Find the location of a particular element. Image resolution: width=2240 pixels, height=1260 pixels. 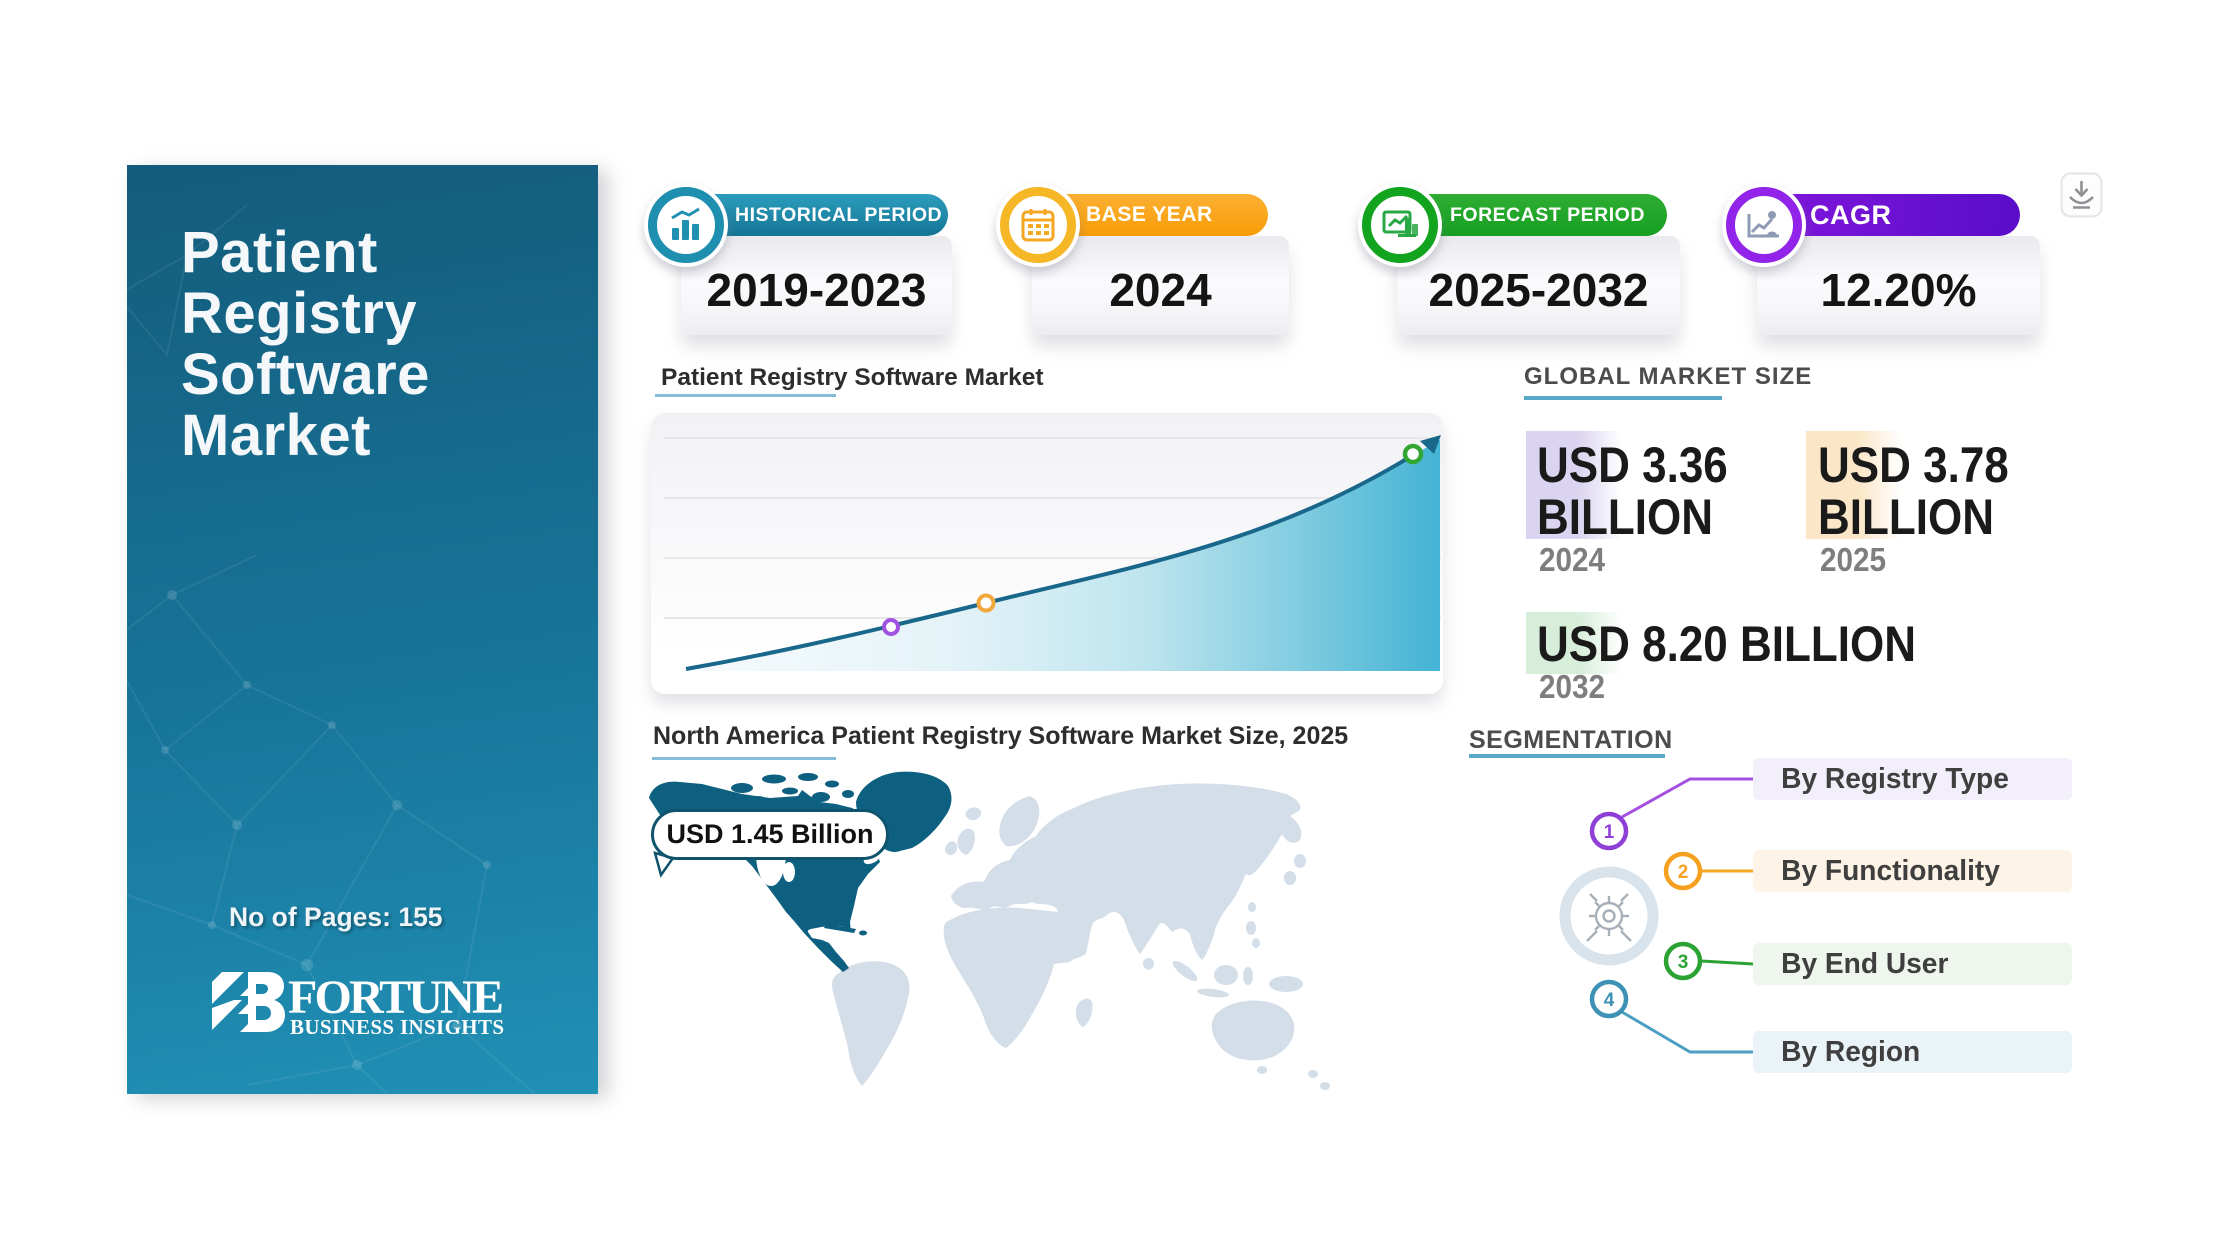

svg-text: 1 is located at coordinates (1609, 832).